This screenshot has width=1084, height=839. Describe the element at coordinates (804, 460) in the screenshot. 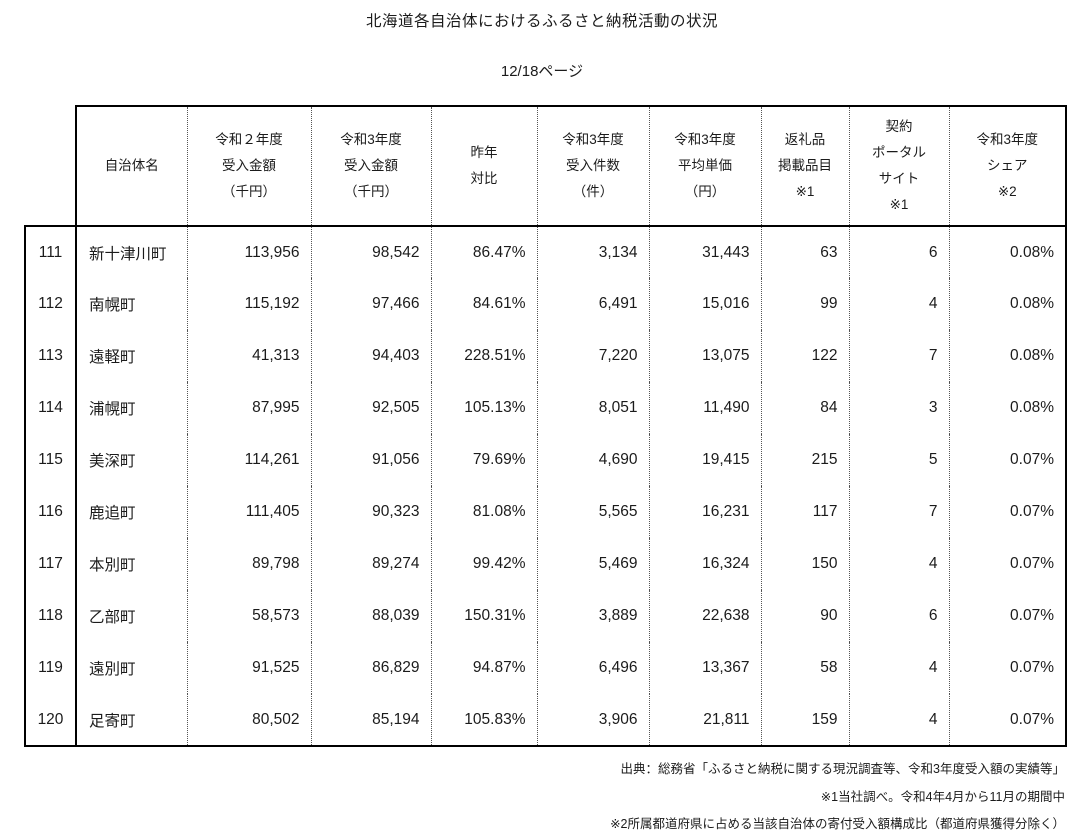

I see `value-cell: 215` at that location.